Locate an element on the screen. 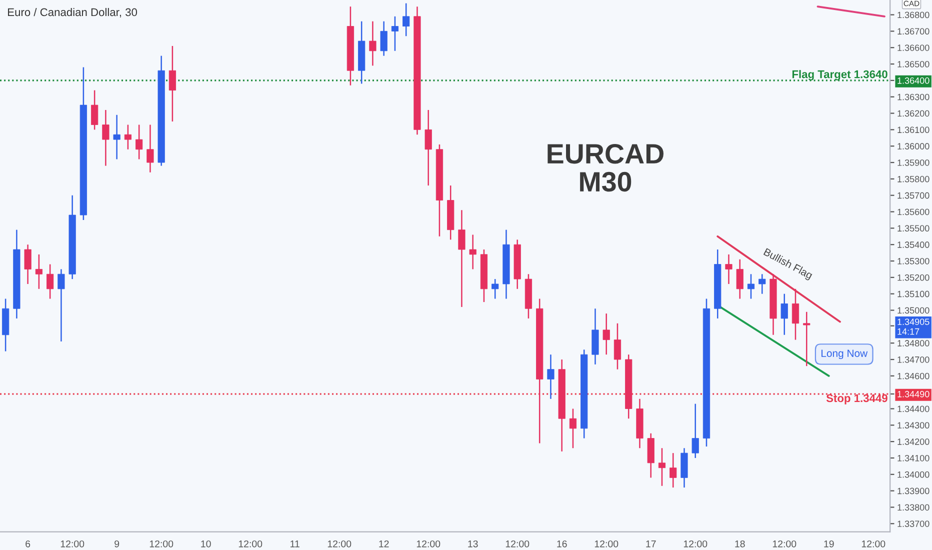 This screenshot has height=550, width=932. y-tick-label: 1.34800 is located at coordinates (914, 343).